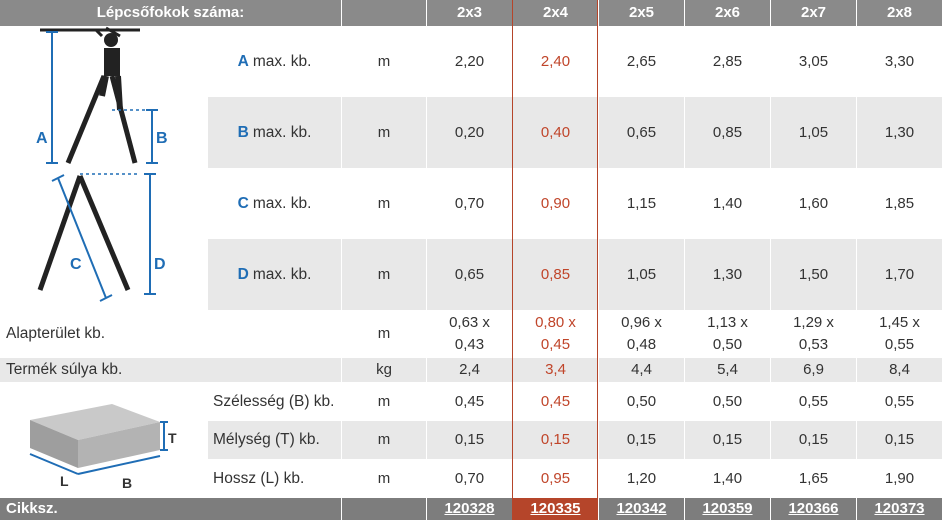 The height and width of the screenshot is (520, 942). Describe the element at coordinates (727, 440) in the screenshot. I see `row-depth-val-2x6: 0,15` at that location.